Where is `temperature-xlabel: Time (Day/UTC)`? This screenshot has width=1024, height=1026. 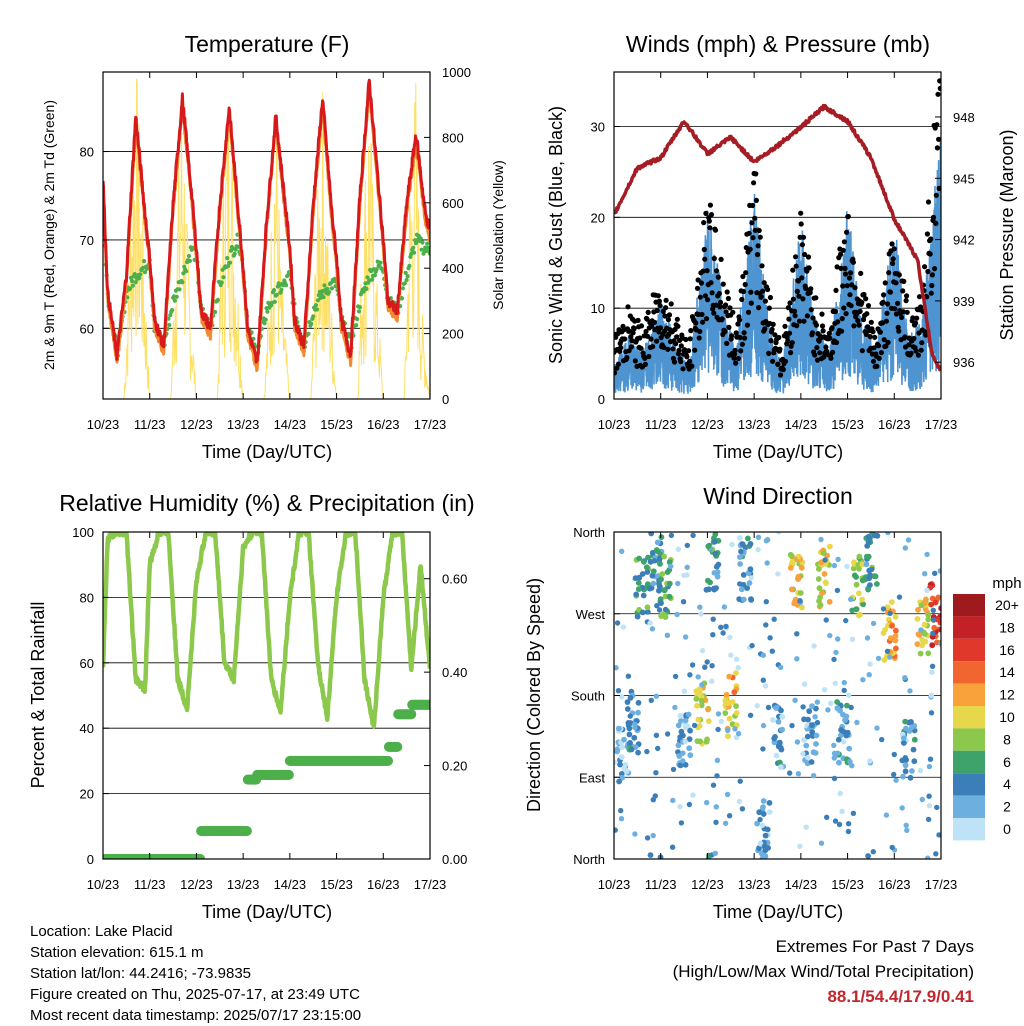
temperature-xlabel: Time (Day/UTC) is located at coordinates (267, 452).